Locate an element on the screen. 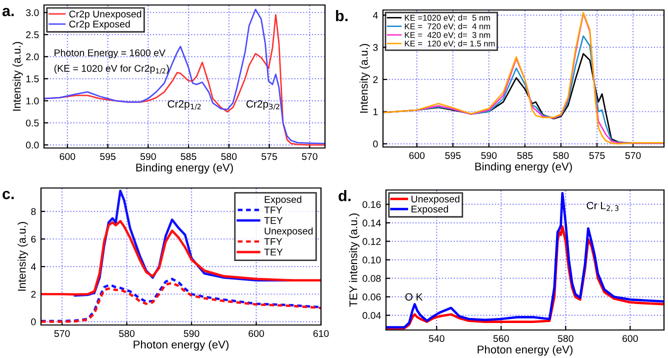  y-tick-label: 2.5 is located at coordinates (32, 34).